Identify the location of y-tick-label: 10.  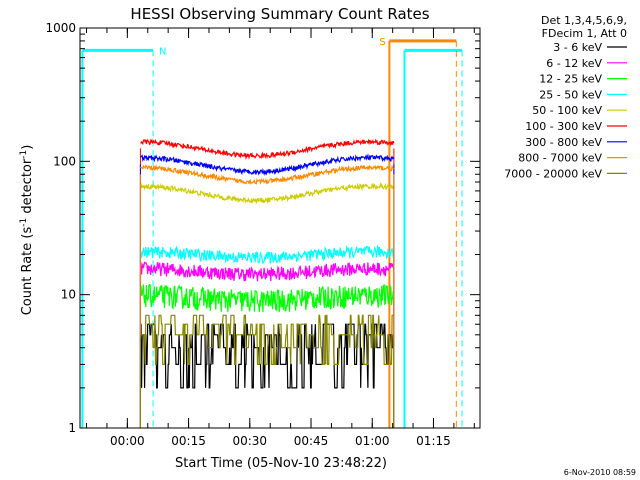
(68, 295).